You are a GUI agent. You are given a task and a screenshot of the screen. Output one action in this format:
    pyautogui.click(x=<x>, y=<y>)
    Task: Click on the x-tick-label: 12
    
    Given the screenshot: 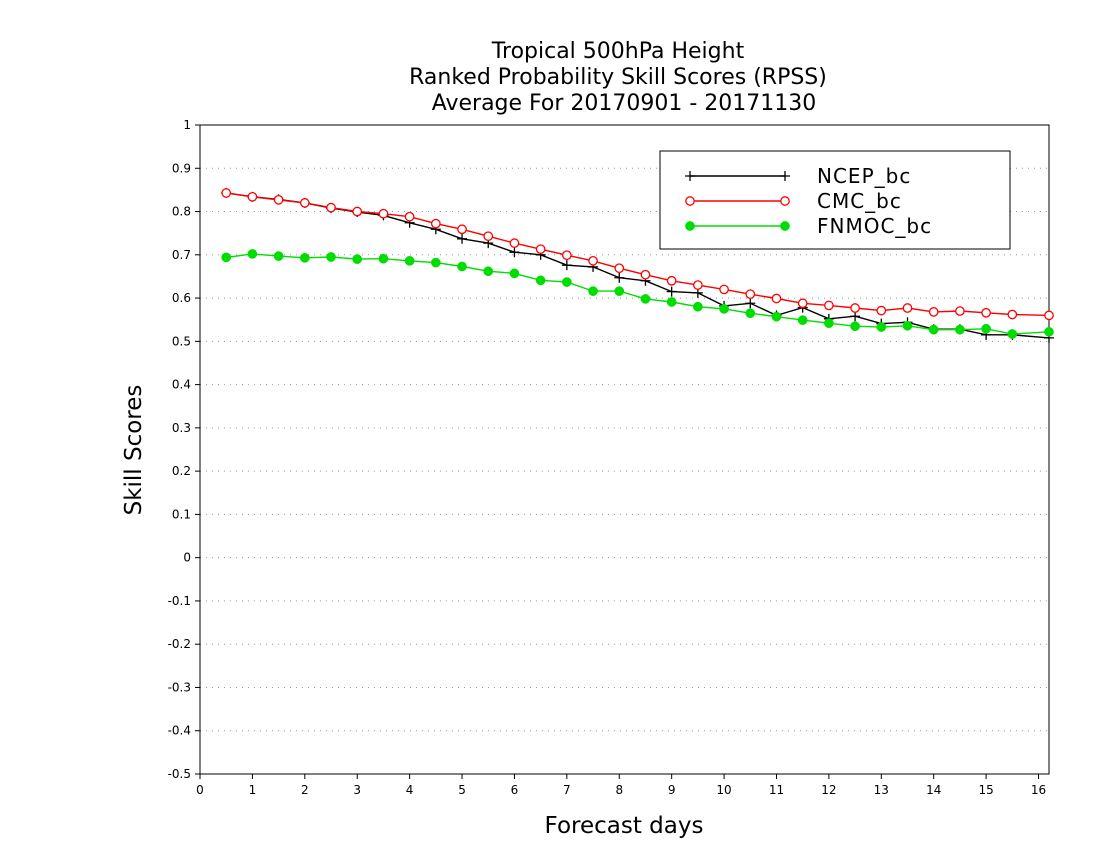 What is the action you would take?
    pyautogui.click(x=828, y=790)
    